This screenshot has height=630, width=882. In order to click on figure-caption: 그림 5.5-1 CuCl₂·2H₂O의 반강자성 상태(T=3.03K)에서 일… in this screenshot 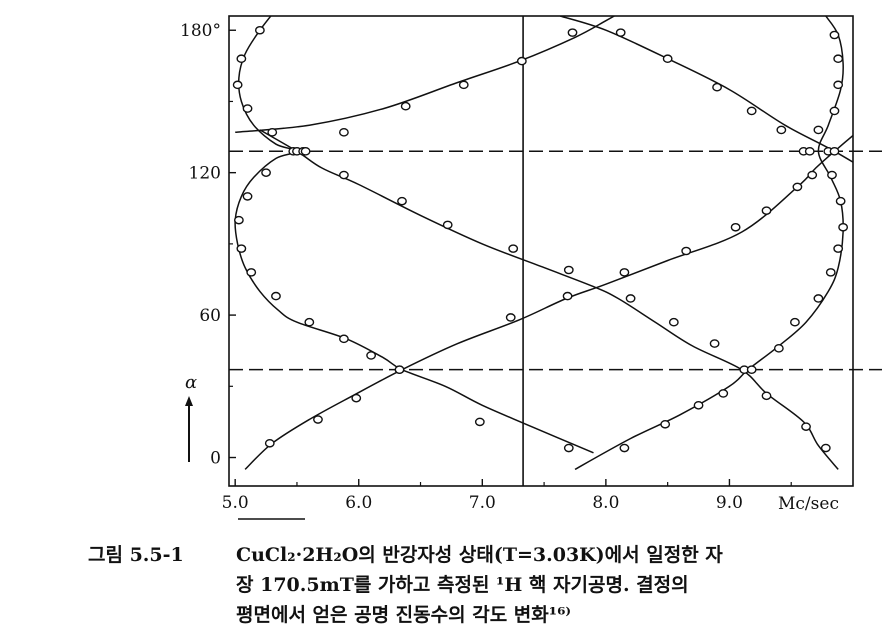, I will do `click(483, 585)`.